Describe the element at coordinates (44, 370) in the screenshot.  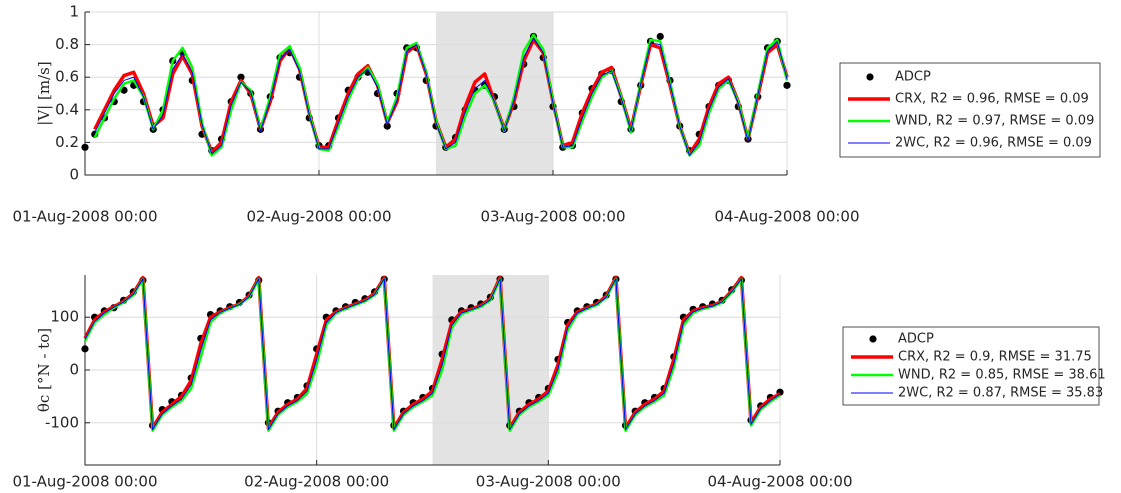
I see `y-axis-label: θc [°N - to]` at that location.